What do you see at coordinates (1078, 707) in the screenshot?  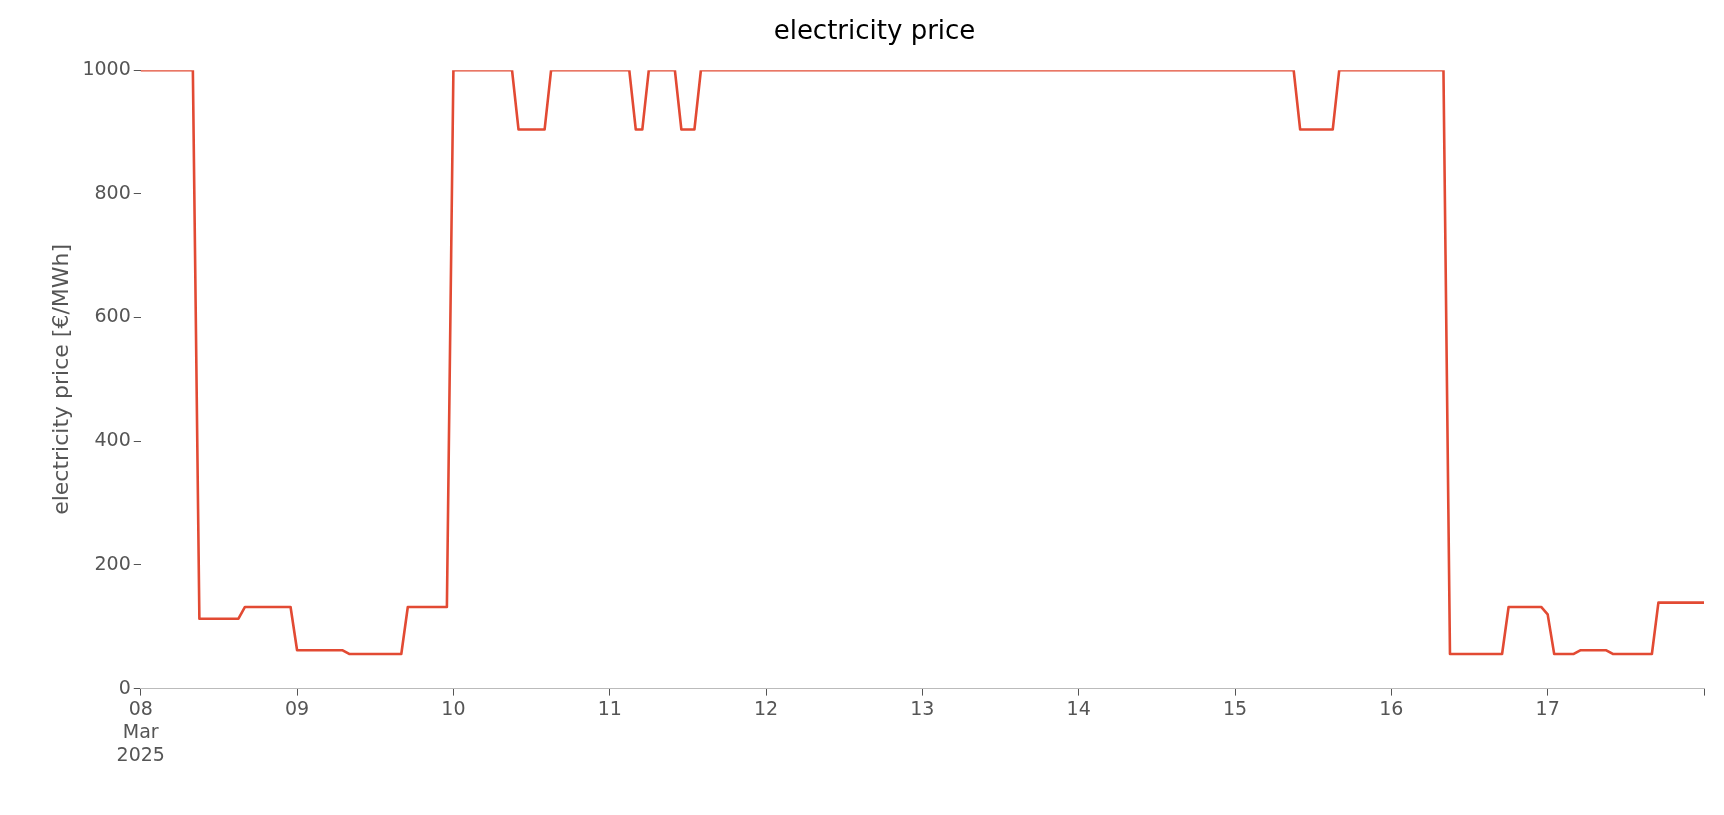 I see `x-tick-label: 14` at bounding box center [1078, 707].